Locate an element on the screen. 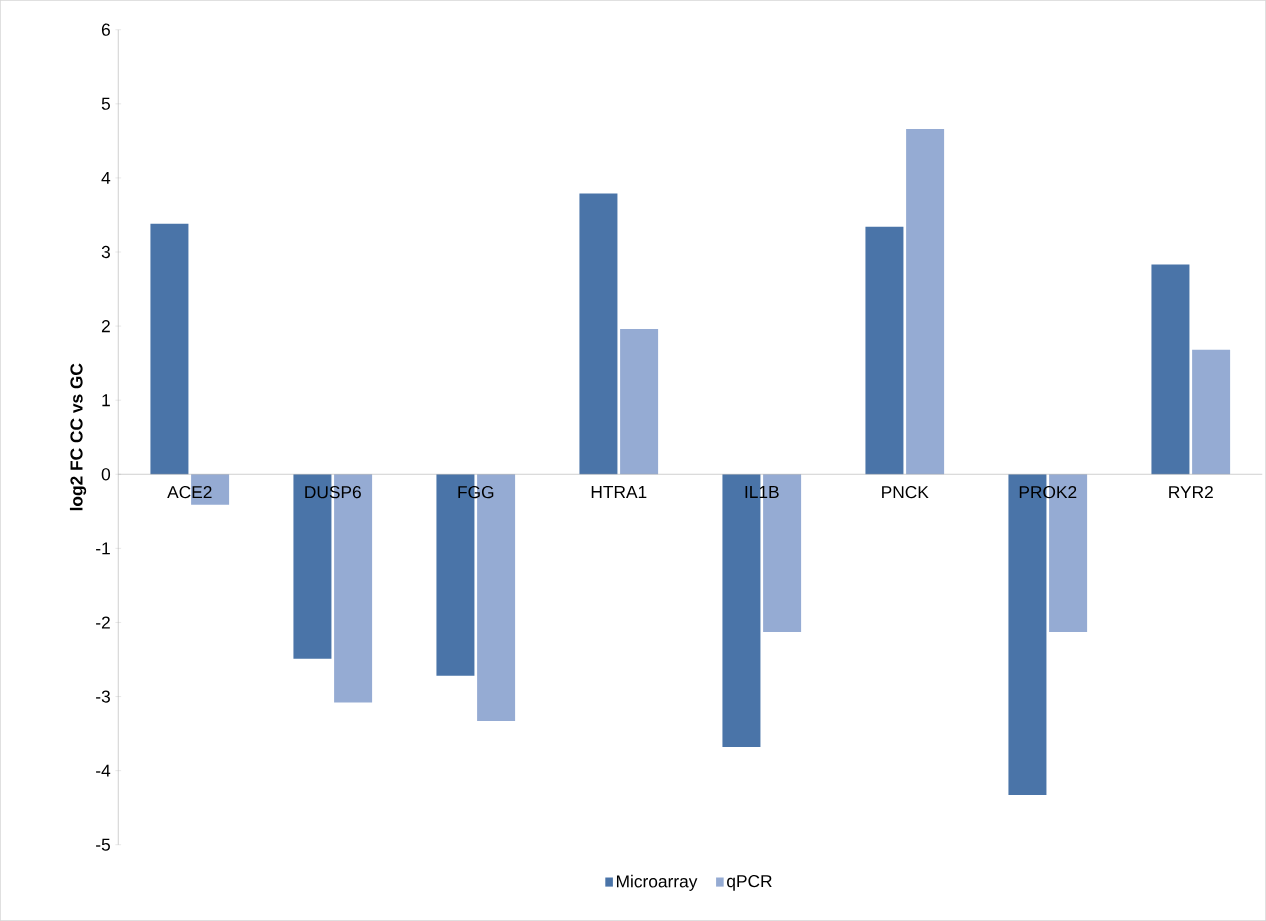 Image resolution: width=1266 pixels, height=921 pixels. x-tick-label: FGG is located at coordinates (476, 492).